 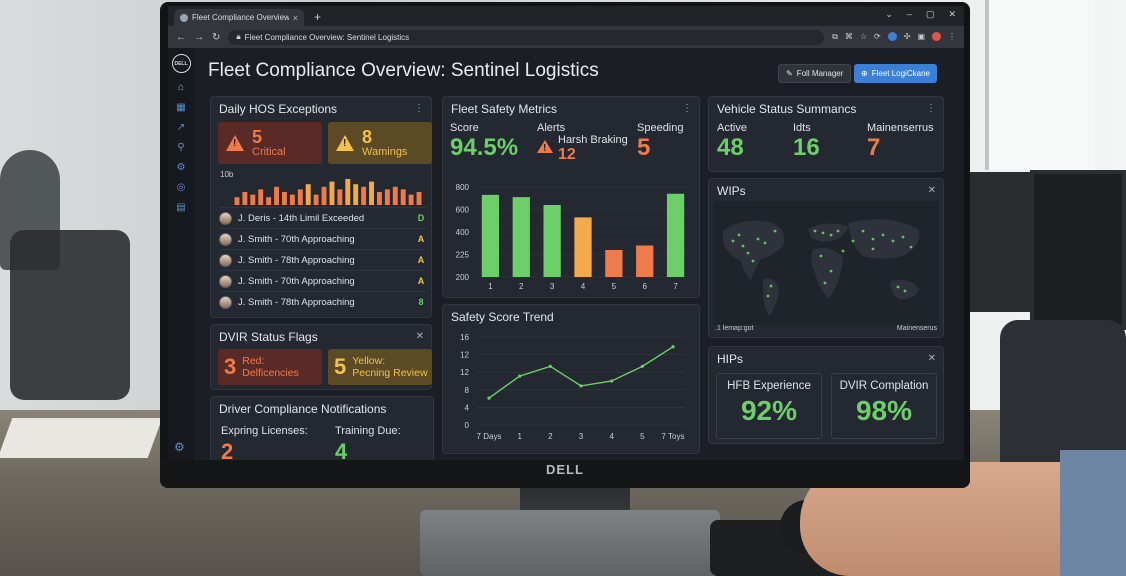 What do you see at coordinates (367, 137) in the screenshot?
I see `warning-count: 8` at bounding box center [367, 137].